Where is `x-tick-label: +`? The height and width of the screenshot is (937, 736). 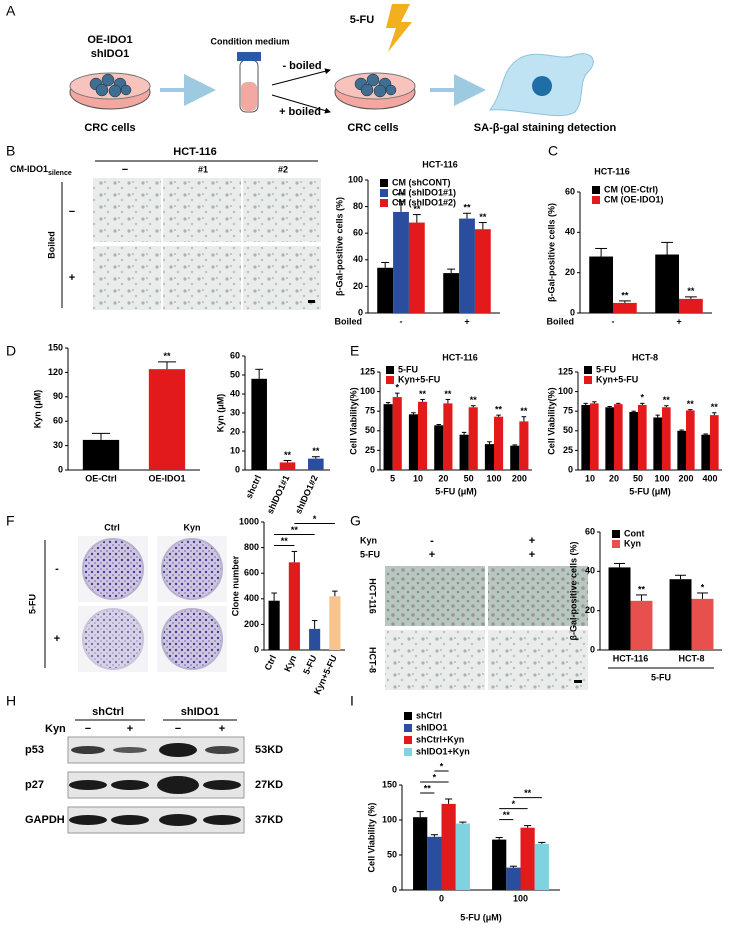 x-tick-label: + is located at coordinates (678, 321).